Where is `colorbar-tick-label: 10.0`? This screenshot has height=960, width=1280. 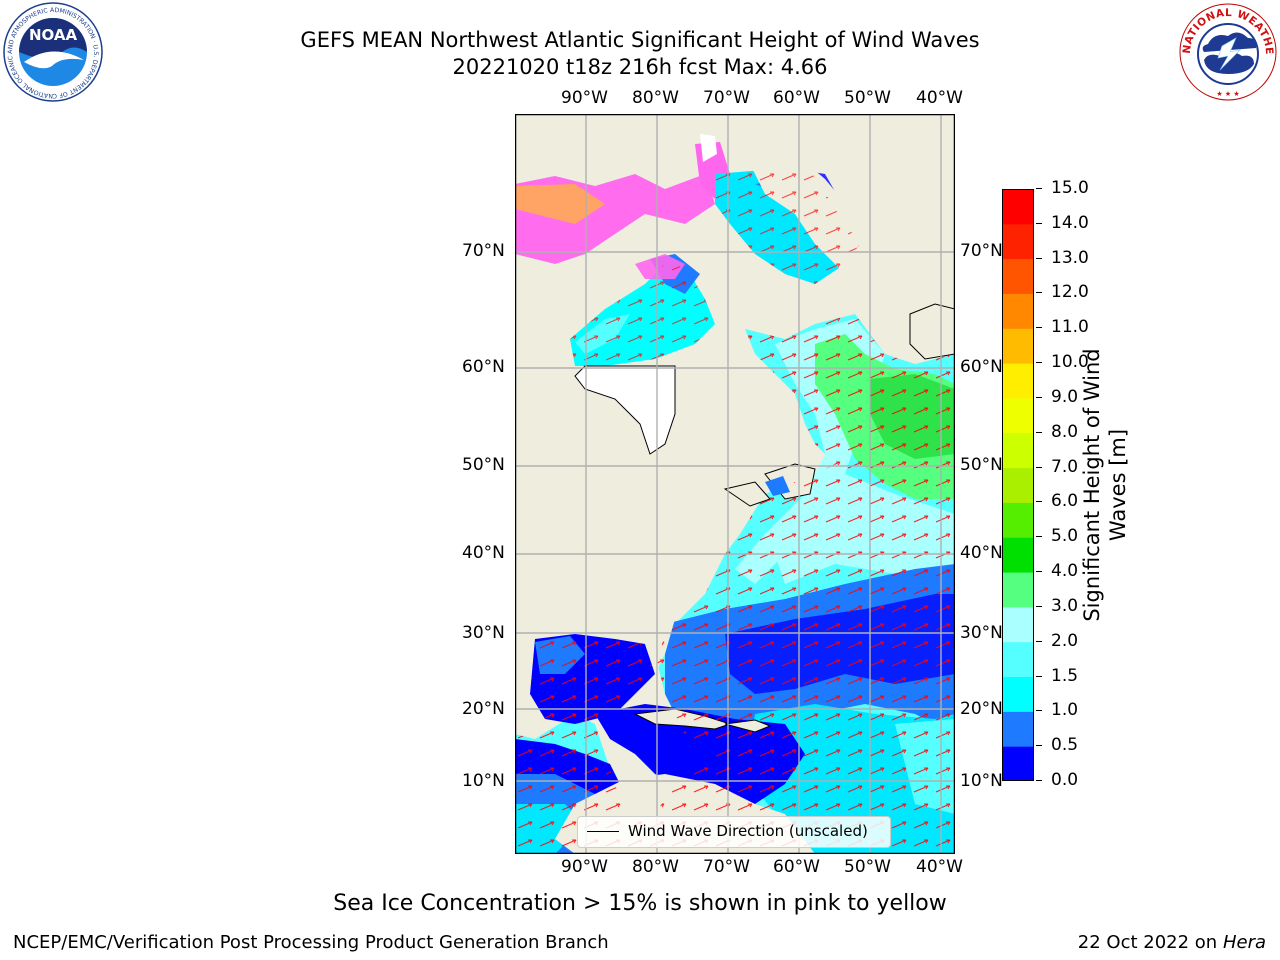
colorbar-tick-label: 10.0 is located at coordinates (1070, 362).